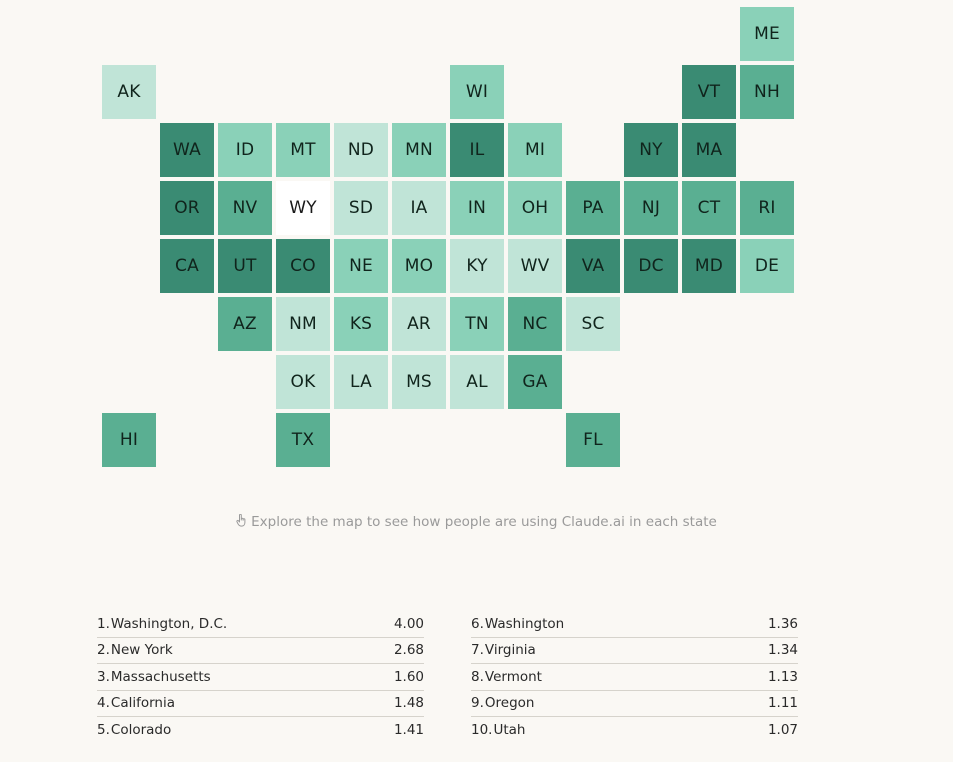  Describe the element at coordinates (482, 730) in the screenshot. I see `ranking-rank: 10.` at that location.